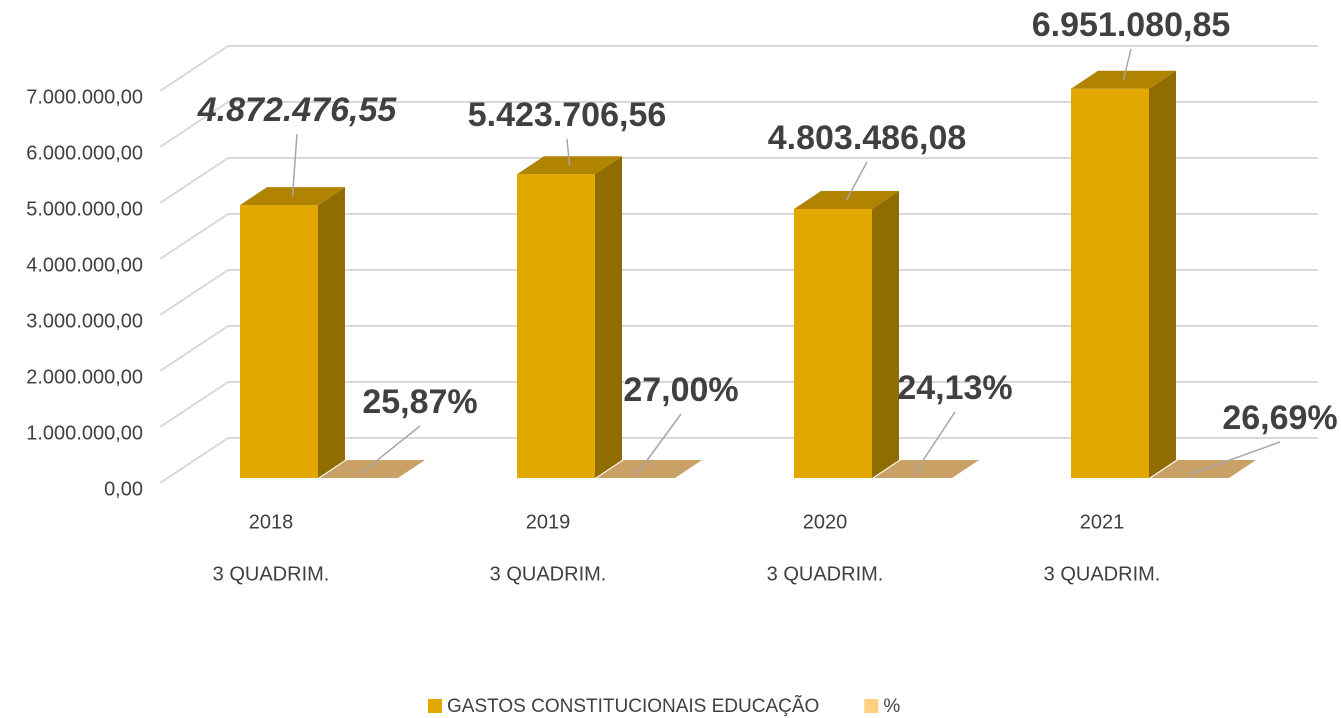  I want to click on value-label: 26,69%, so click(1279, 418).